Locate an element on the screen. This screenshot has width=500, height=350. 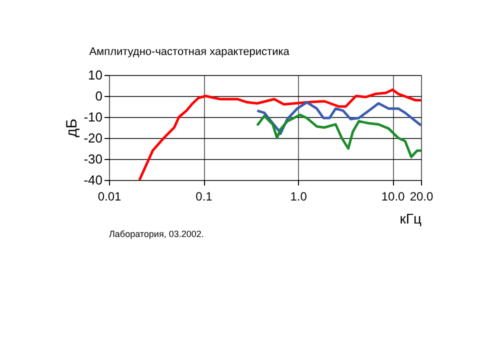
y-axis-title: дБ is located at coordinates (72, 128).